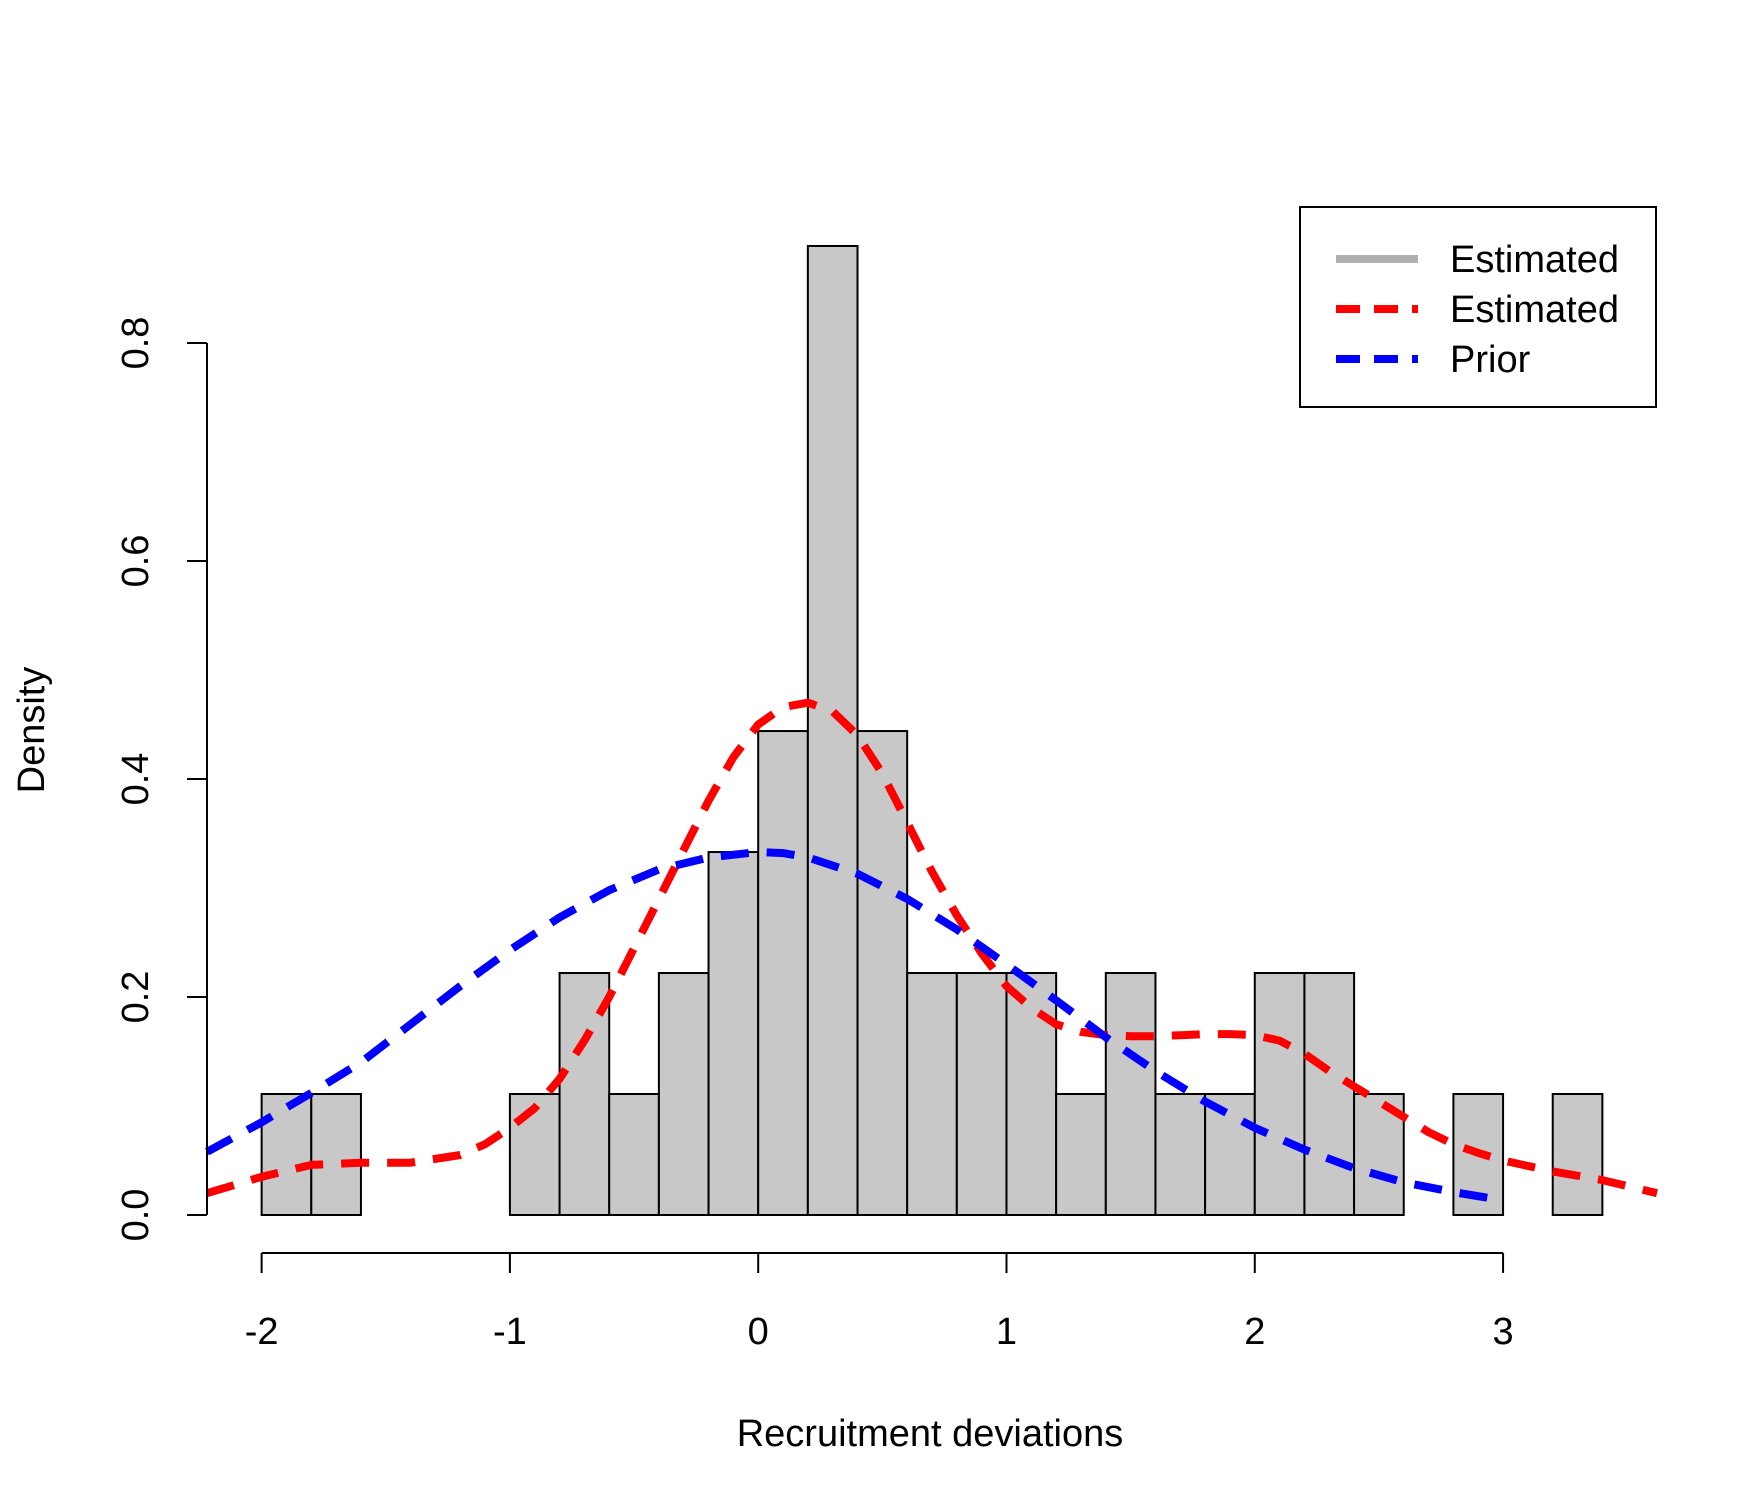 The image size is (1750, 1500). Describe the element at coordinates (161, 779) in the screenshot. I see `y-axis: 0.0 0.2 0.4 0.6 0.8` at that location.